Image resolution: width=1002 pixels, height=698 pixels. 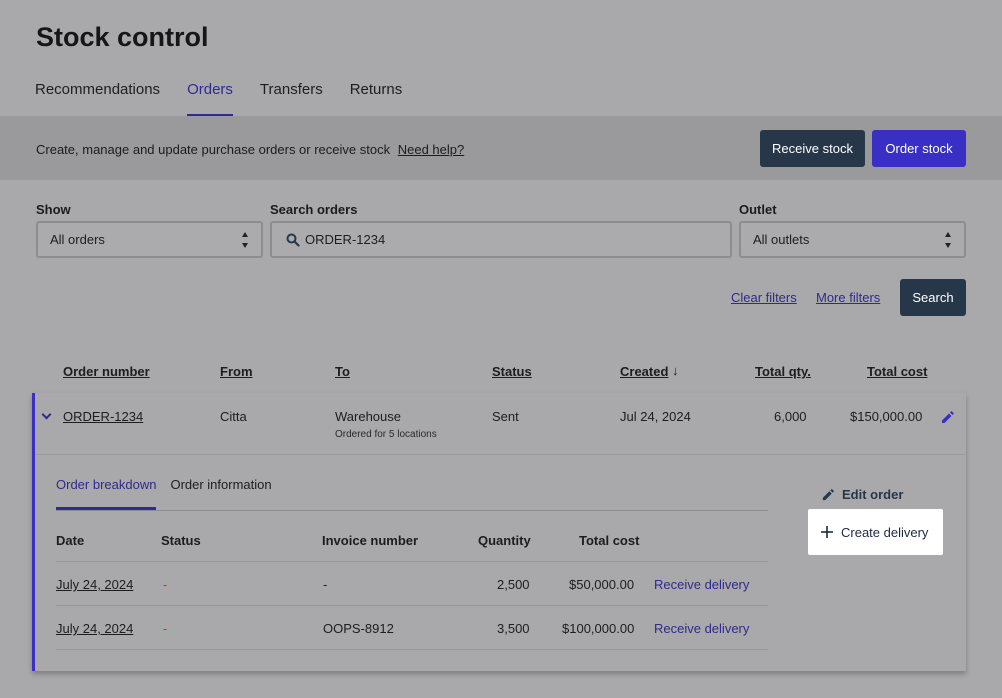 I want to click on create-delivery-button: Create delivery, so click(x=875, y=532).